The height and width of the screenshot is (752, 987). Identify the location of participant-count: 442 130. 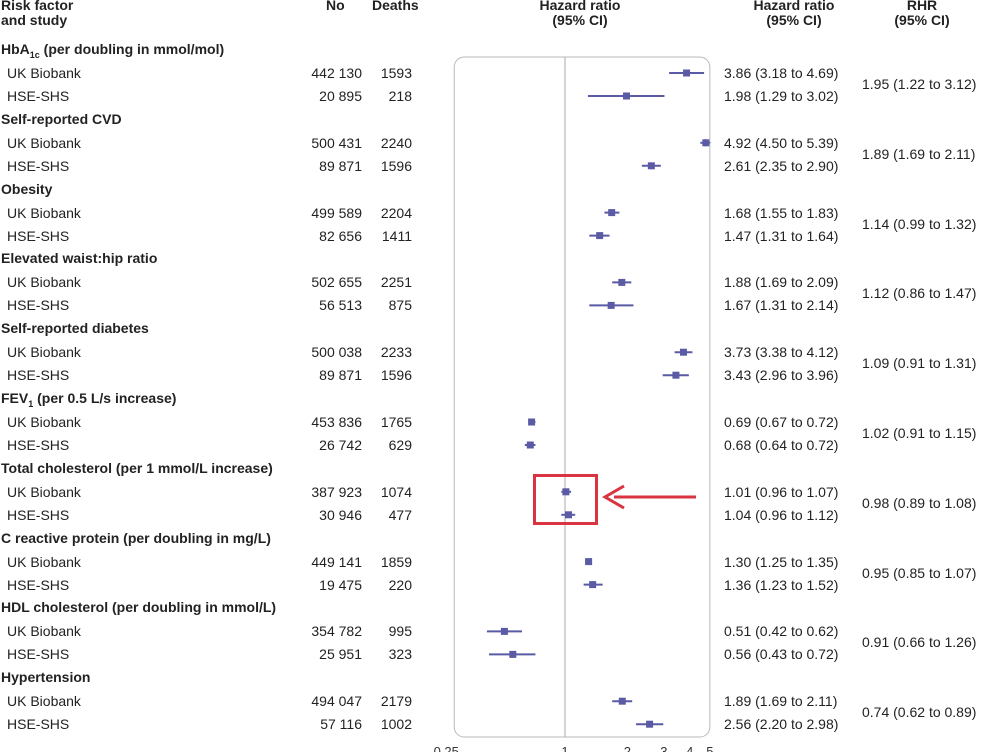
(336, 73).